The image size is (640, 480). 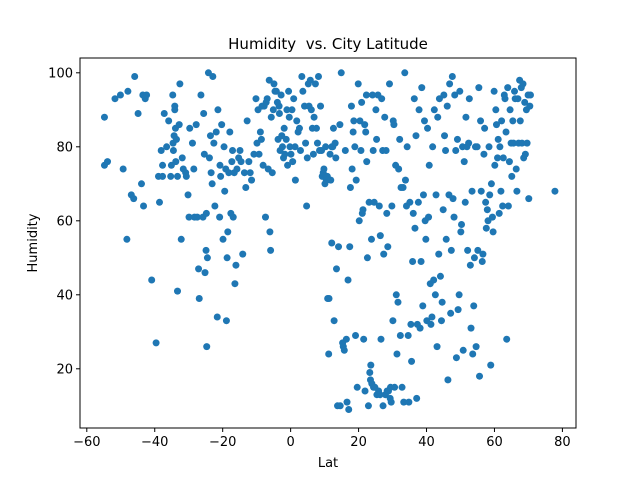 I want to click on x-tick-label: 40, so click(x=426, y=442).